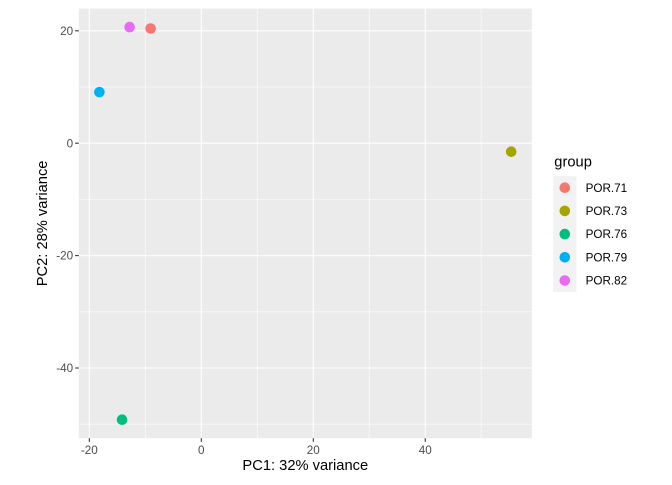 This screenshot has width=672, height=485. What do you see at coordinates (201, 450) in the screenshot?
I see `x-axis-tick-label: 0` at bounding box center [201, 450].